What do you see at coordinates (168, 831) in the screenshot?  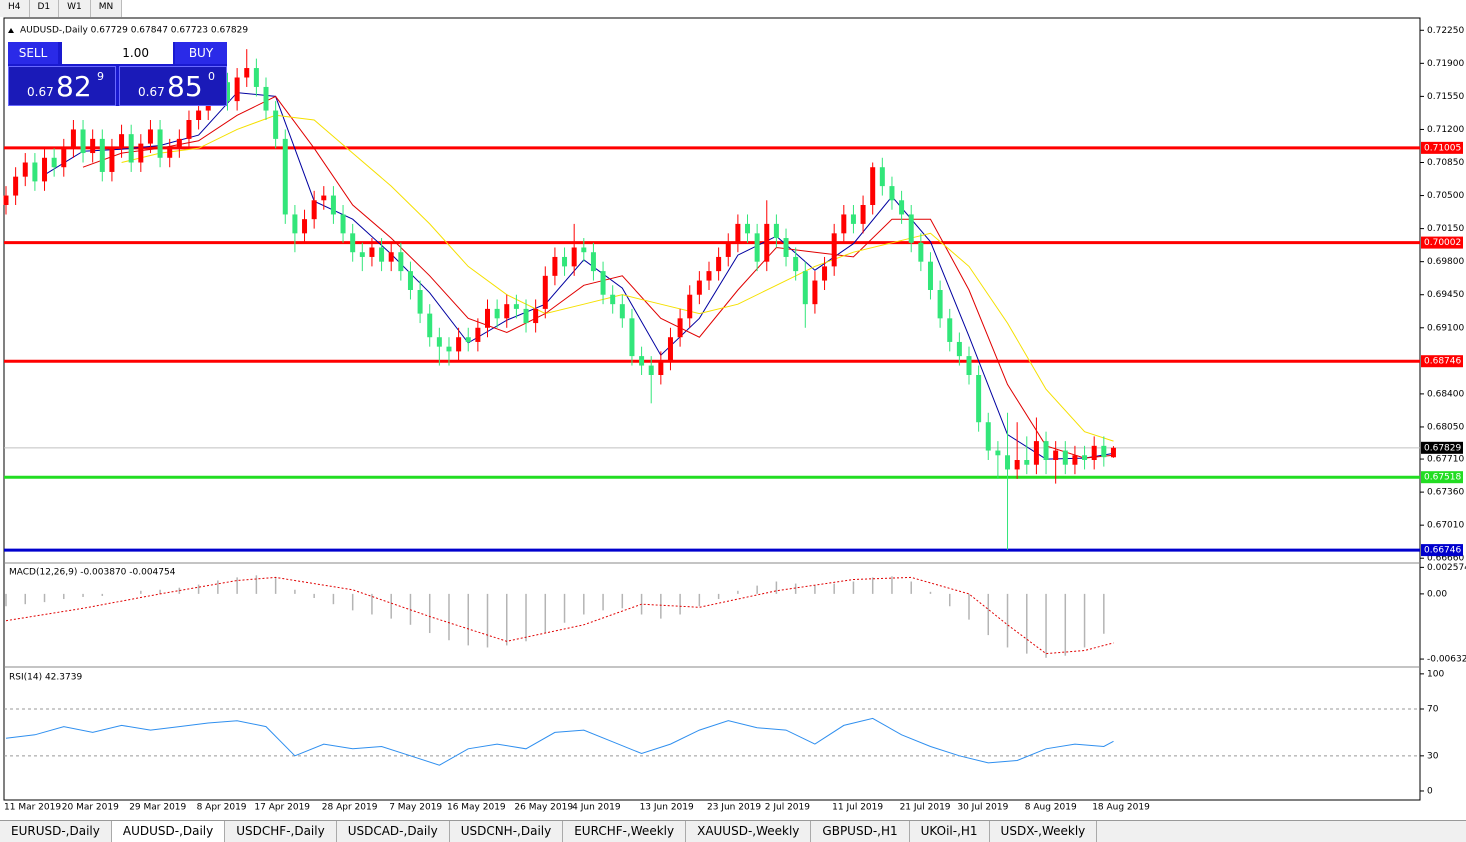 I see `chart-tab: AUDUSD-,Daily` at bounding box center [168, 831].